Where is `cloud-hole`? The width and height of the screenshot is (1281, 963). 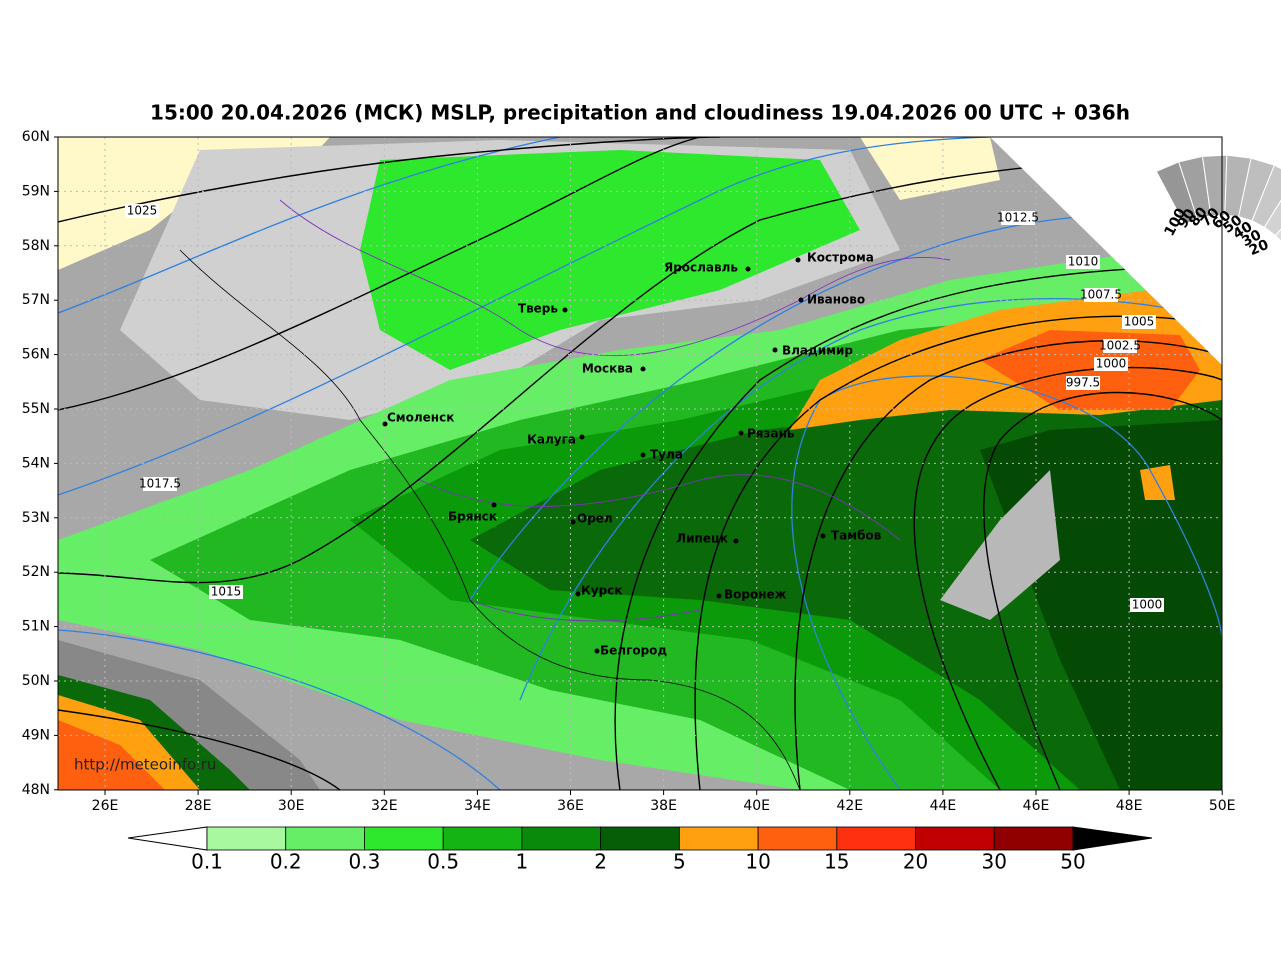
cloud-hole is located at coordinates (1000, 545).